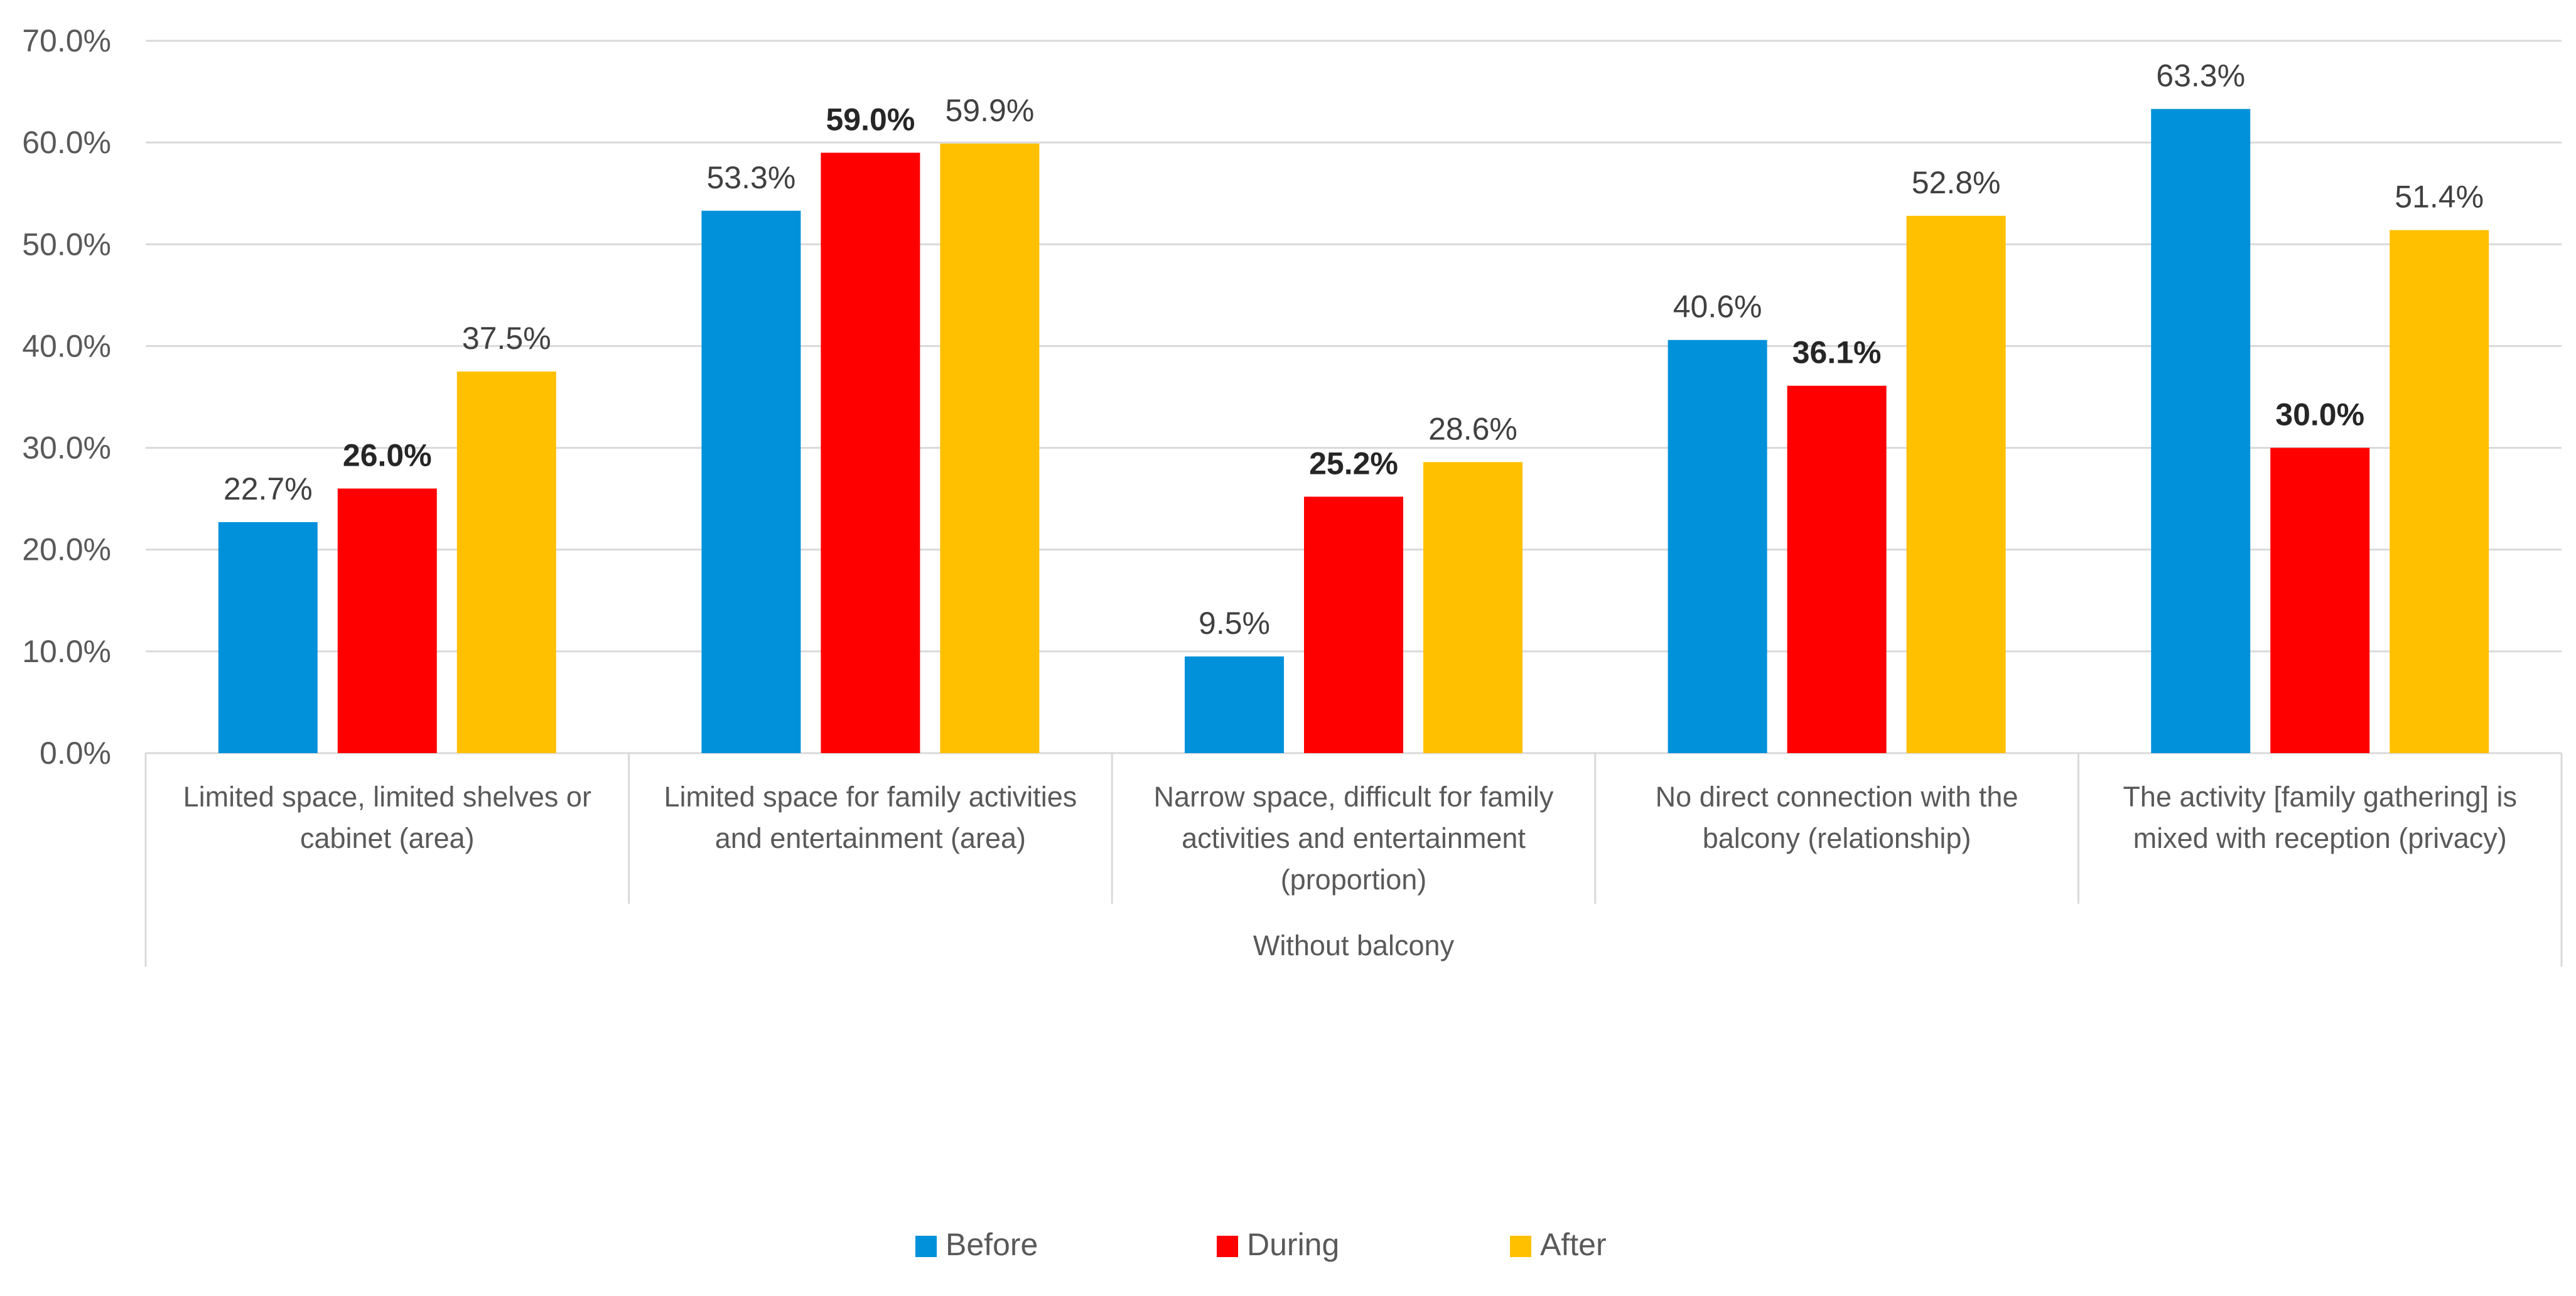 Image resolution: width=2576 pixels, height=1296 pixels. What do you see at coordinates (1837, 838) in the screenshot?
I see `category-label: balcony (relationship)` at bounding box center [1837, 838].